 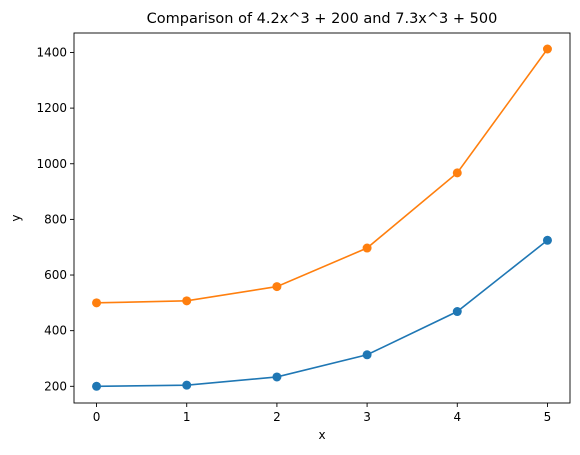 I want to click on y-tick-label: 1200, so click(x=51, y=108).